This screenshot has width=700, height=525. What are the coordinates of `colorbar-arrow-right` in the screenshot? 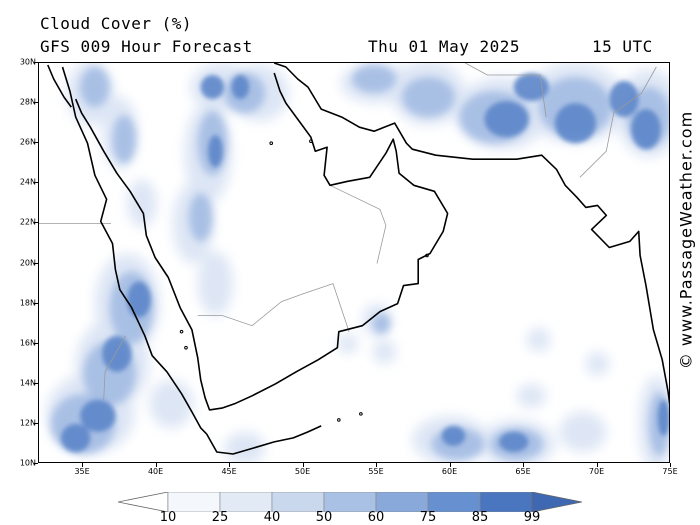 It's located at (556, 502).